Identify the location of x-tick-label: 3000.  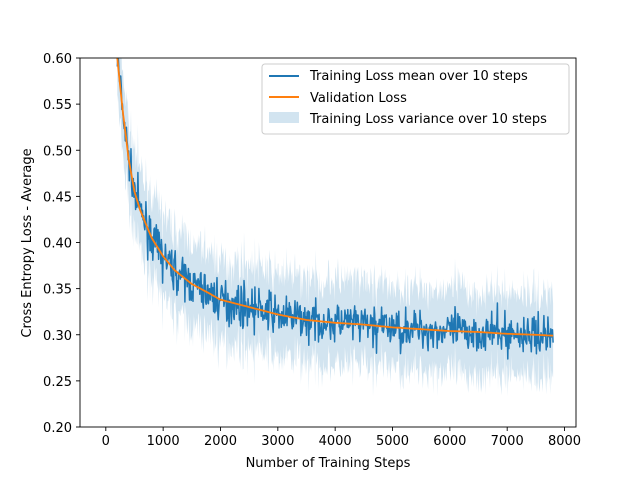
(277, 441).